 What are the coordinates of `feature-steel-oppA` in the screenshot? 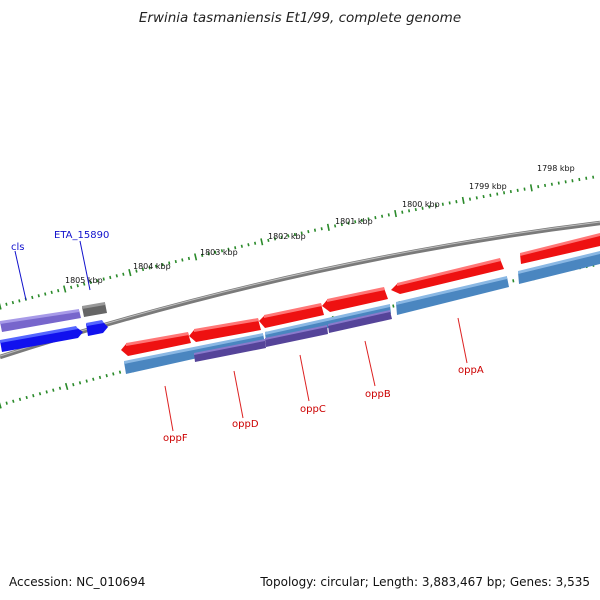 It's located at (452, 295).